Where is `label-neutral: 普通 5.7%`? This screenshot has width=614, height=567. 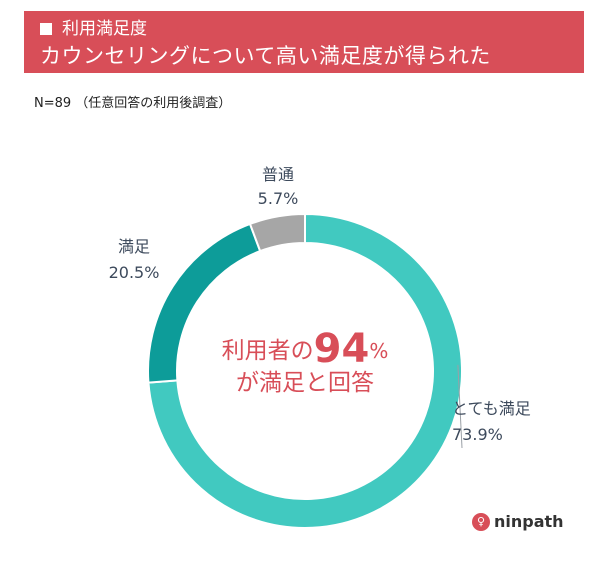
label-neutral: 普通 5.7% is located at coordinates (278, 187).